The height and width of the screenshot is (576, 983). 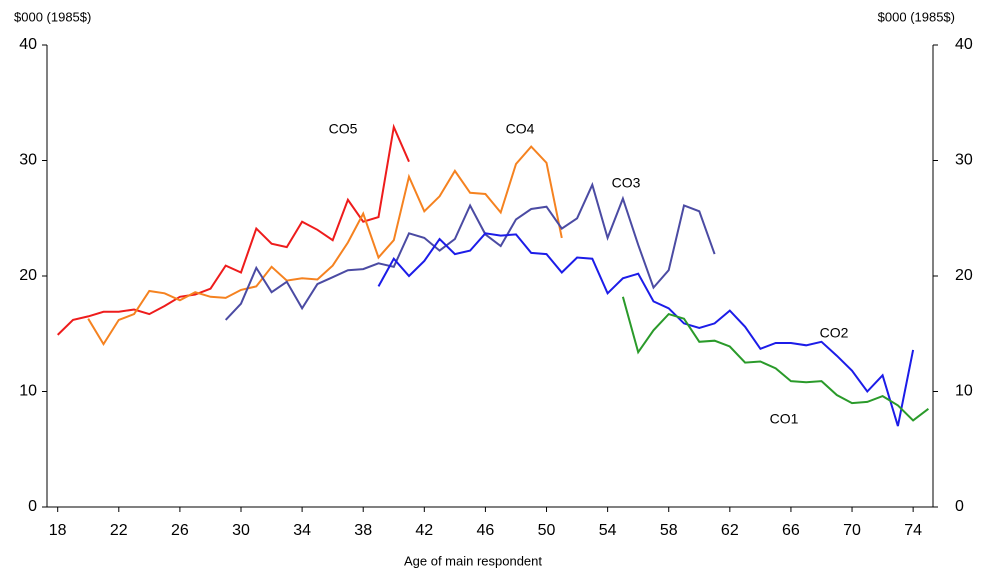 I want to click on x-tick-label: 66, so click(x=791, y=530).